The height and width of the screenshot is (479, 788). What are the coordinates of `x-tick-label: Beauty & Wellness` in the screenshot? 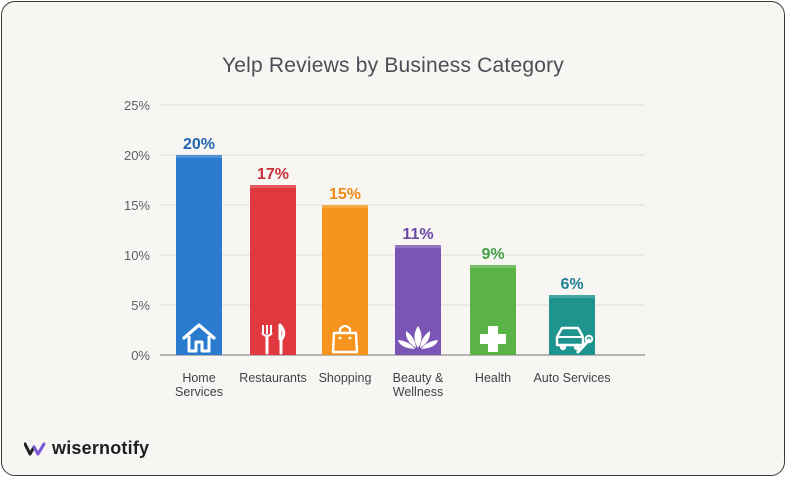 It's located at (418, 385).